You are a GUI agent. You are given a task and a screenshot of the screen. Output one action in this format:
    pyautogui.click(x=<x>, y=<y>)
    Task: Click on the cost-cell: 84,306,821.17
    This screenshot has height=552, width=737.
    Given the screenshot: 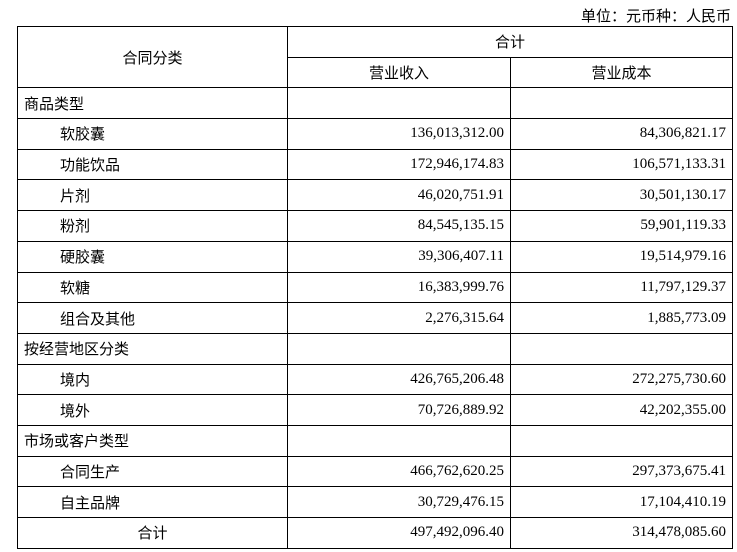 What is the action you would take?
    pyautogui.click(x=621, y=134)
    